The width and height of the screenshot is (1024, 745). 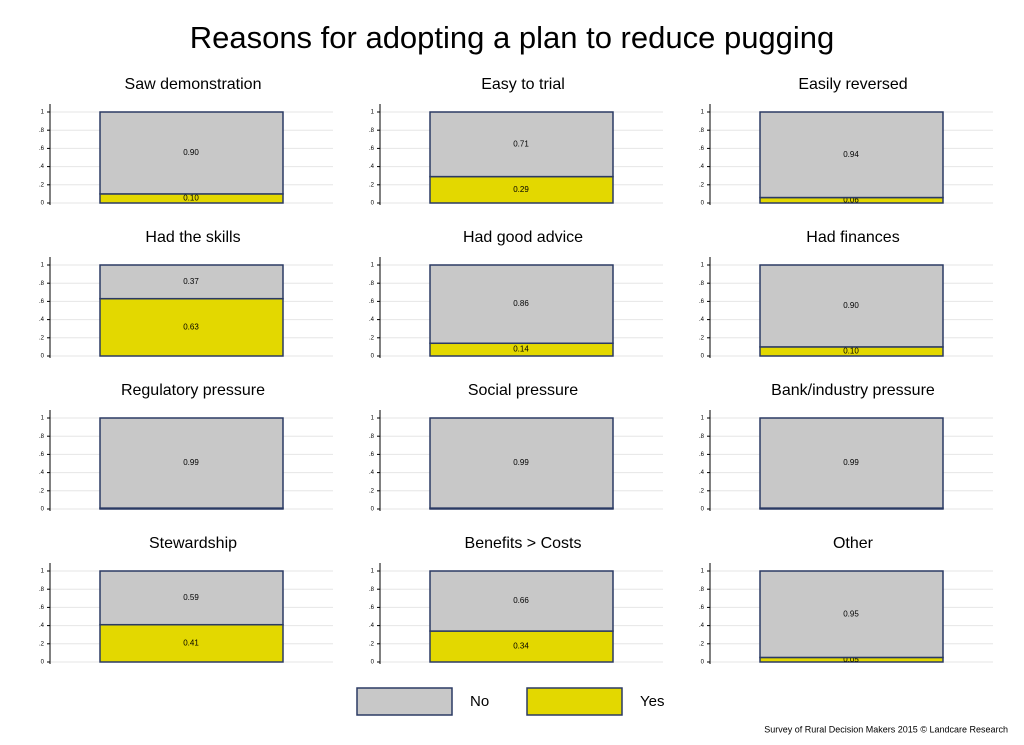 I want to click on value-label: 0.86, so click(x=521, y=303).